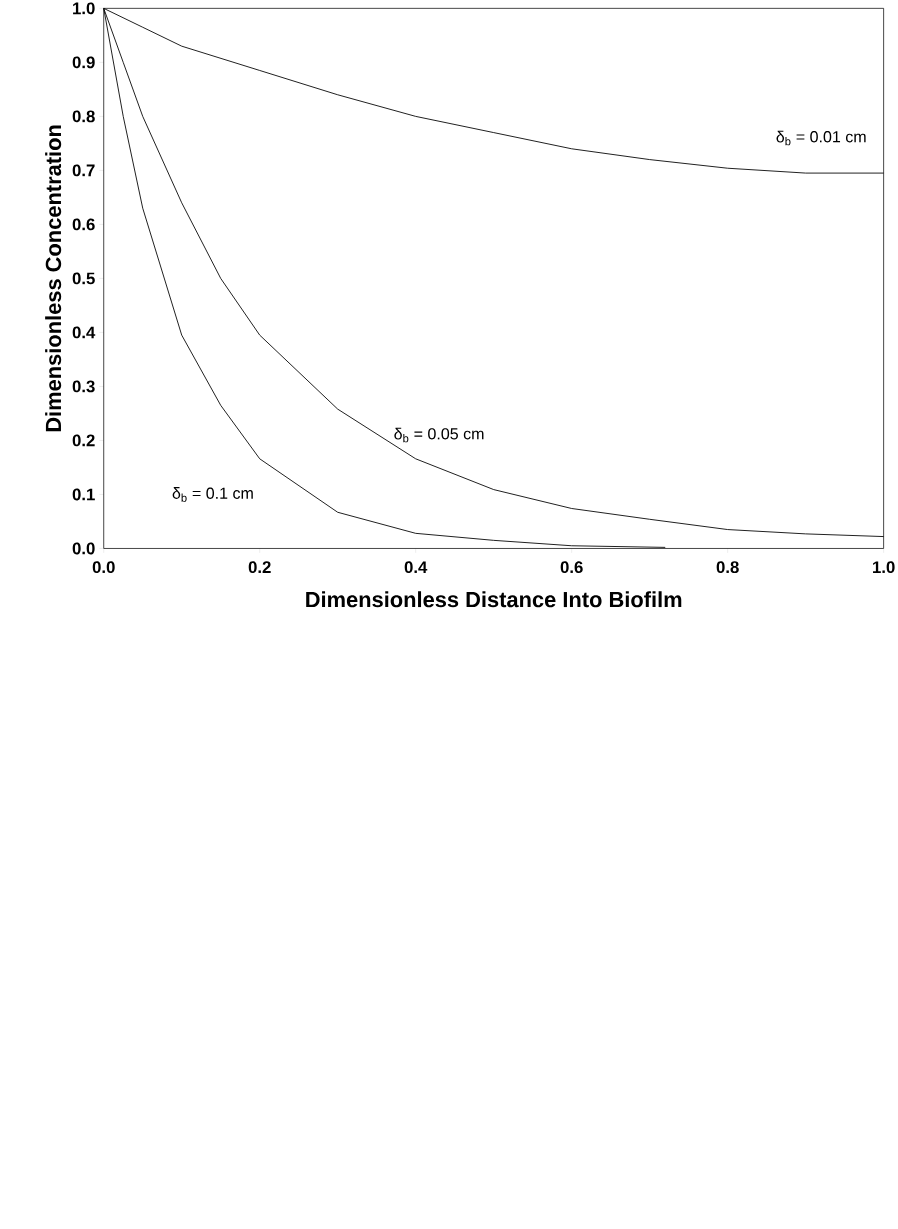  I want to click on y-tick-label: 0.2, so click(83, 440).